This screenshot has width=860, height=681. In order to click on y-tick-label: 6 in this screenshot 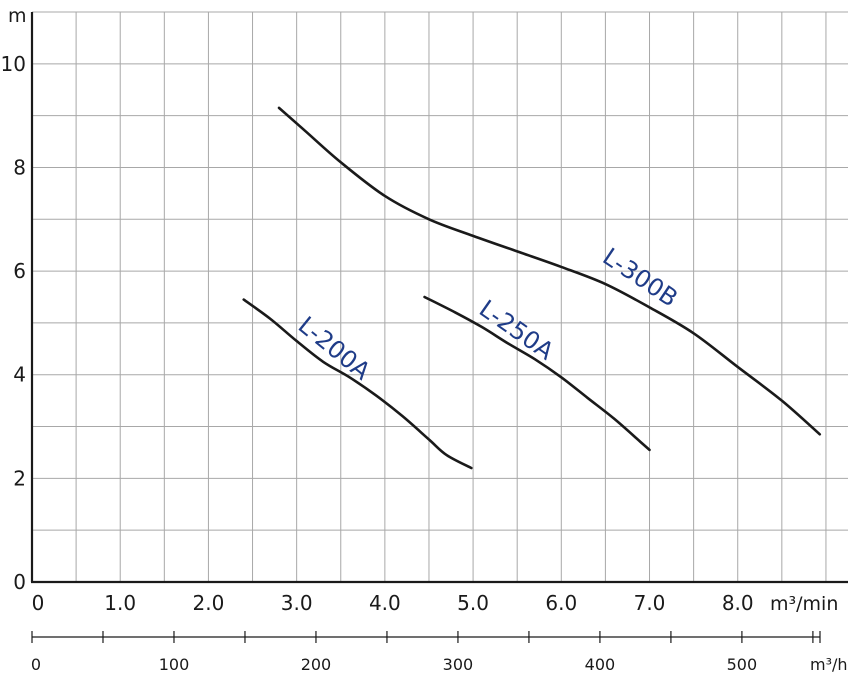, I will do `click(19, 271)`.